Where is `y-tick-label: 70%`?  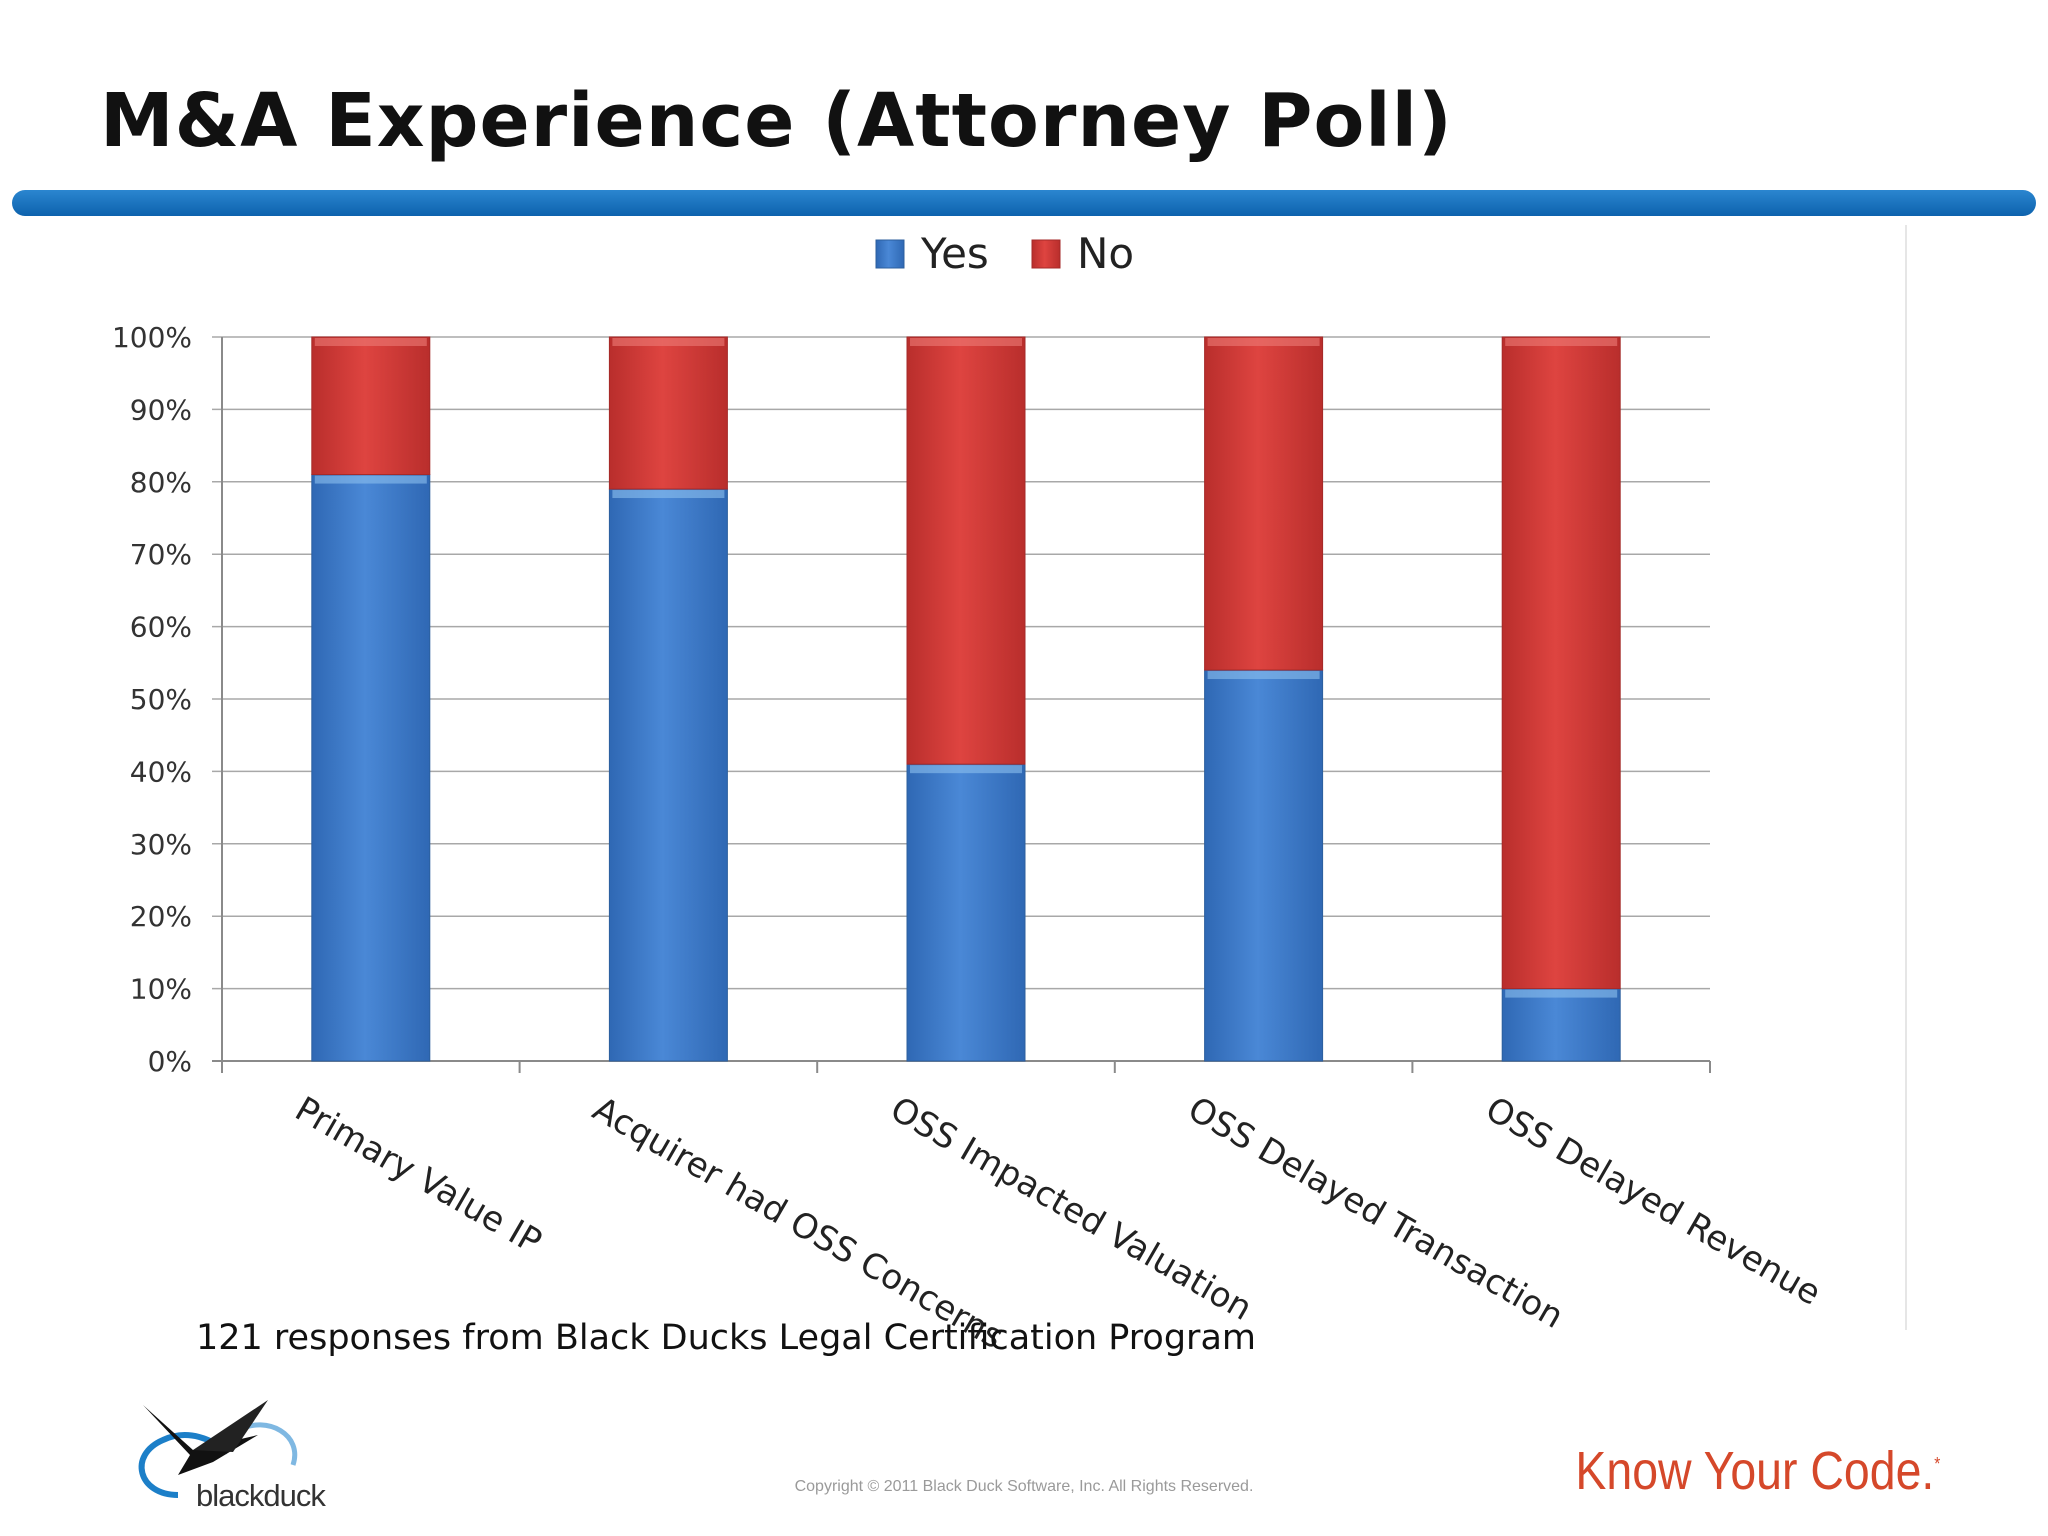
y-tick-label: 70% is located at coordinates (161, 554).